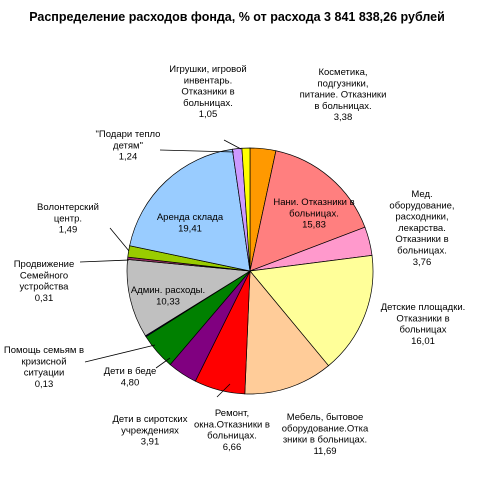 This screenshot has width=478, height=485. Describe the element at coordinates (168, 296) in the screenshot. I see `slice-label: Админ. расходы. 10,33` at that location.